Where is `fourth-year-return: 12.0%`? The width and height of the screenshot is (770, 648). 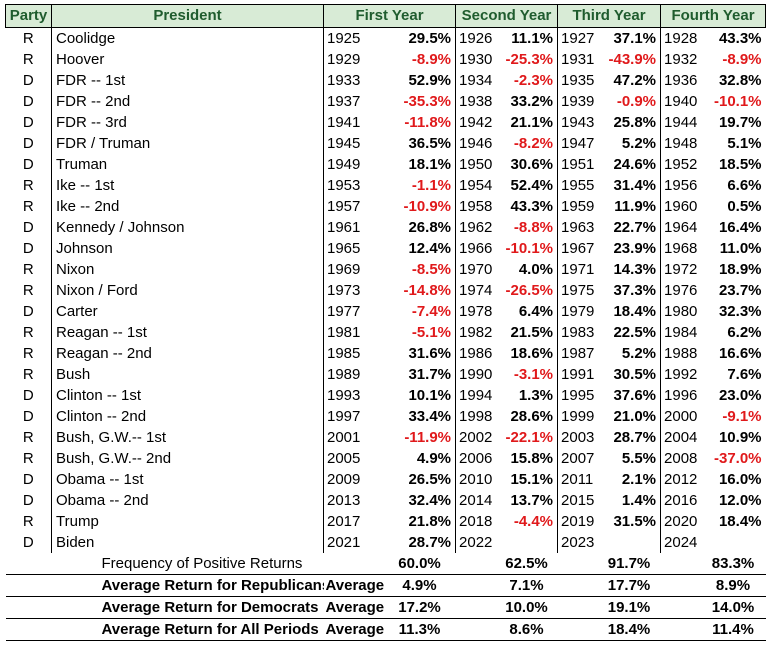
fourth-year-return: 12.0% is located at coordinates (740, 500).